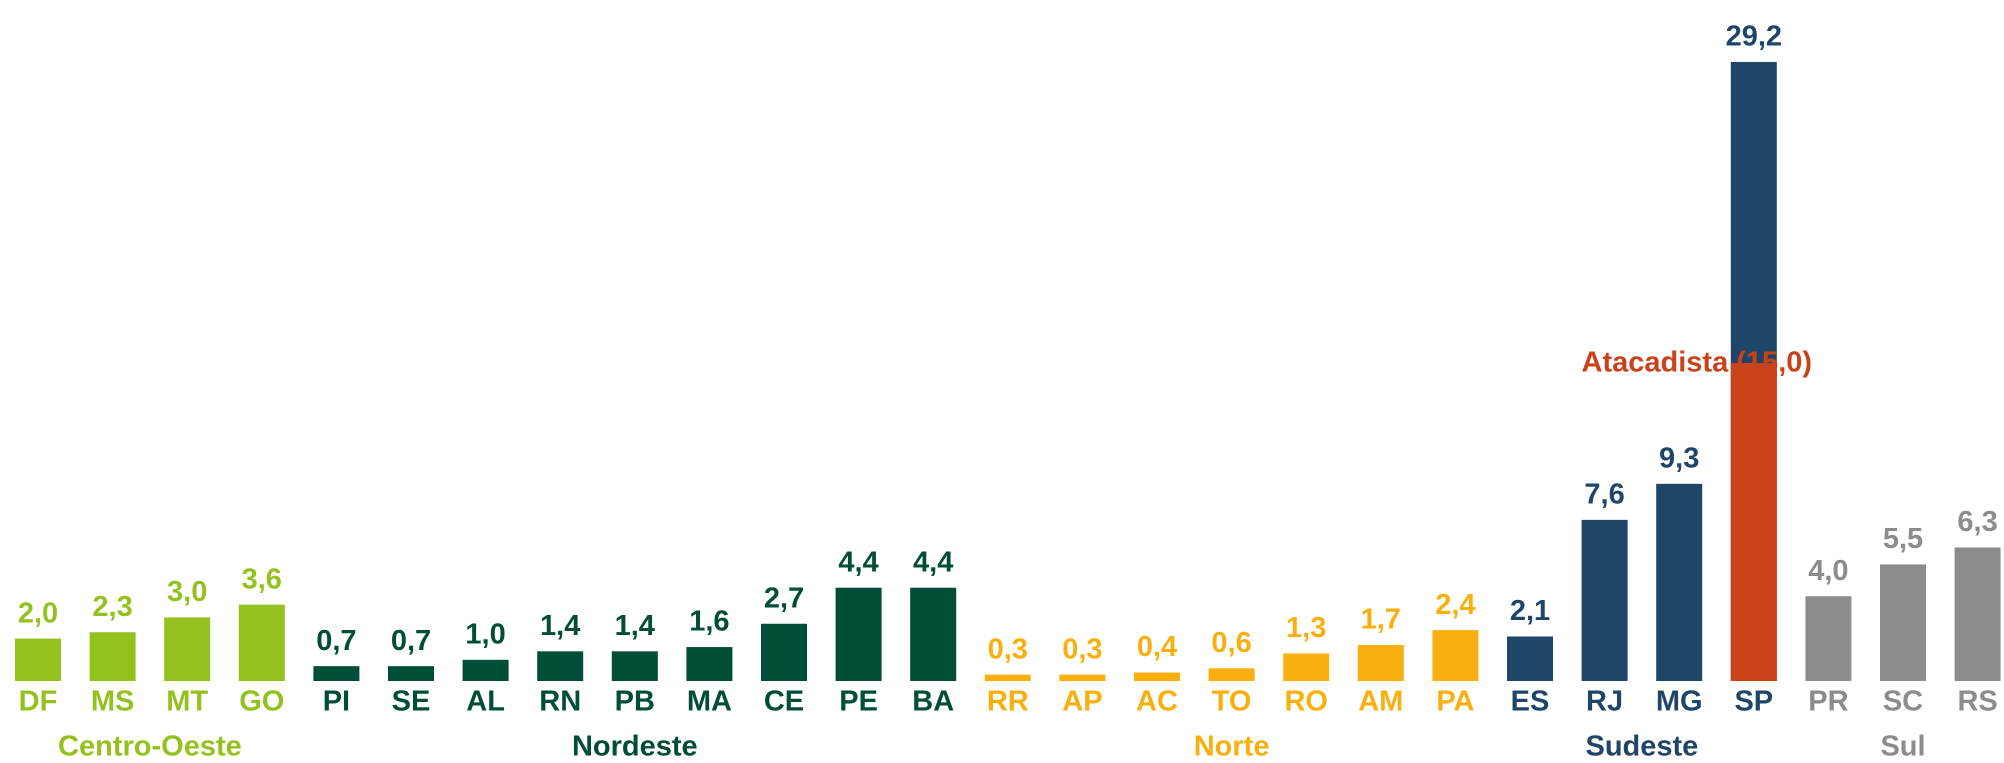 Image resolution: width=2004 pixels, height=763 pixels. What do you see at coordinates (635, 702) in the screenshot?
I see `x-tick-label: PB` at bounding box center [635, 702].